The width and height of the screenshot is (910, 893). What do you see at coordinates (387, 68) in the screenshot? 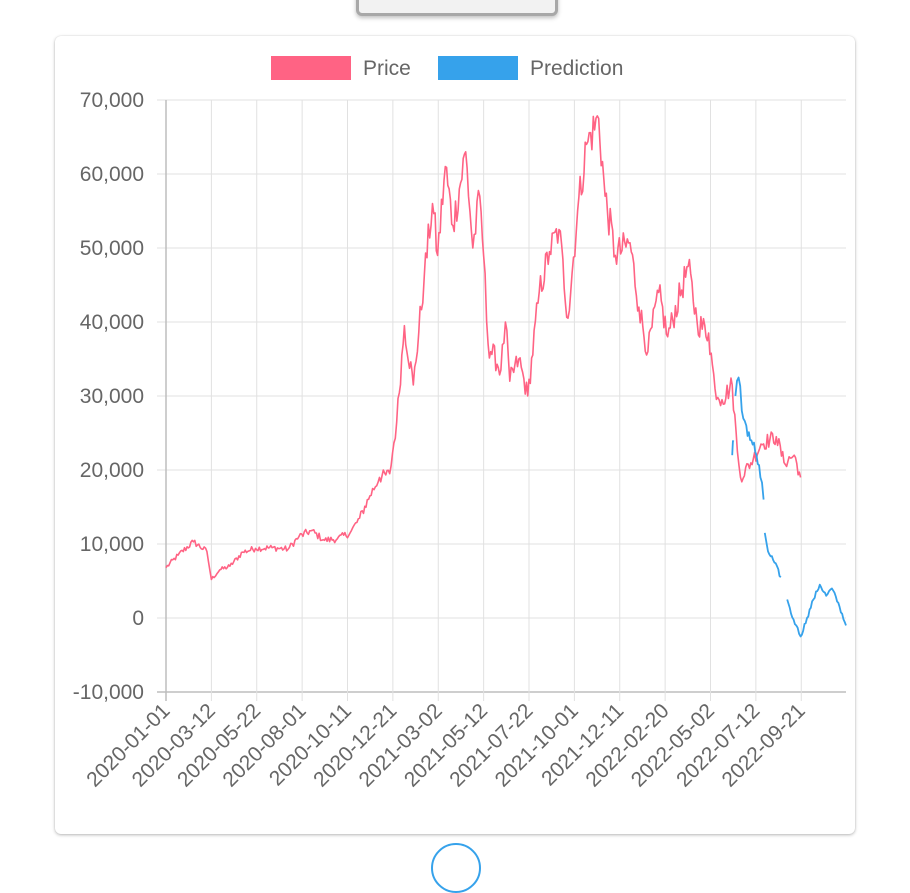
I see `legend-label-price: Price` at bounding box center [387, 68].